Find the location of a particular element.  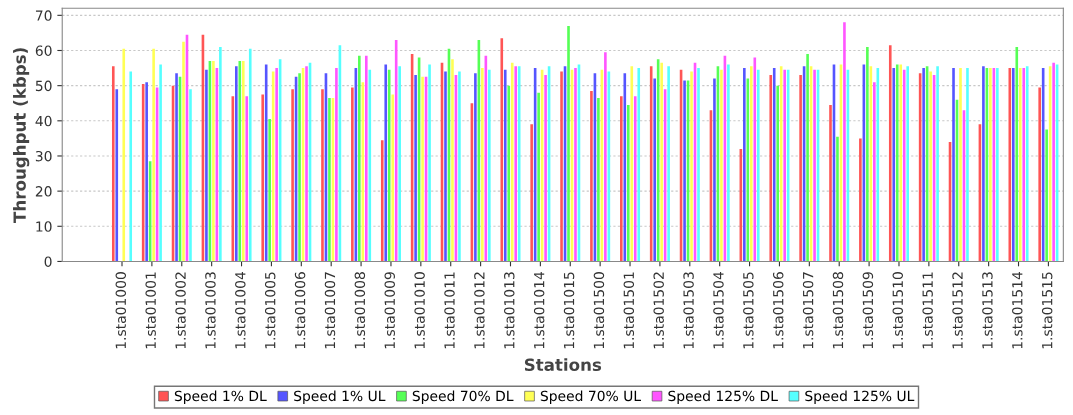

x-tick-label: 1.sta01508 is located at coordinates (838, 310).